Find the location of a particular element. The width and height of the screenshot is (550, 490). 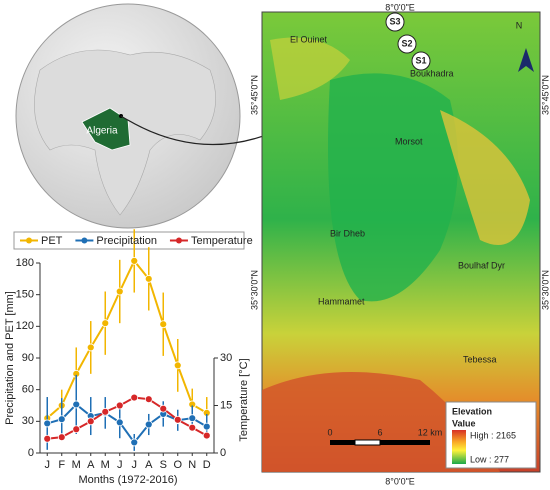

x-tick-label: F is located at coordinates (61, 465).